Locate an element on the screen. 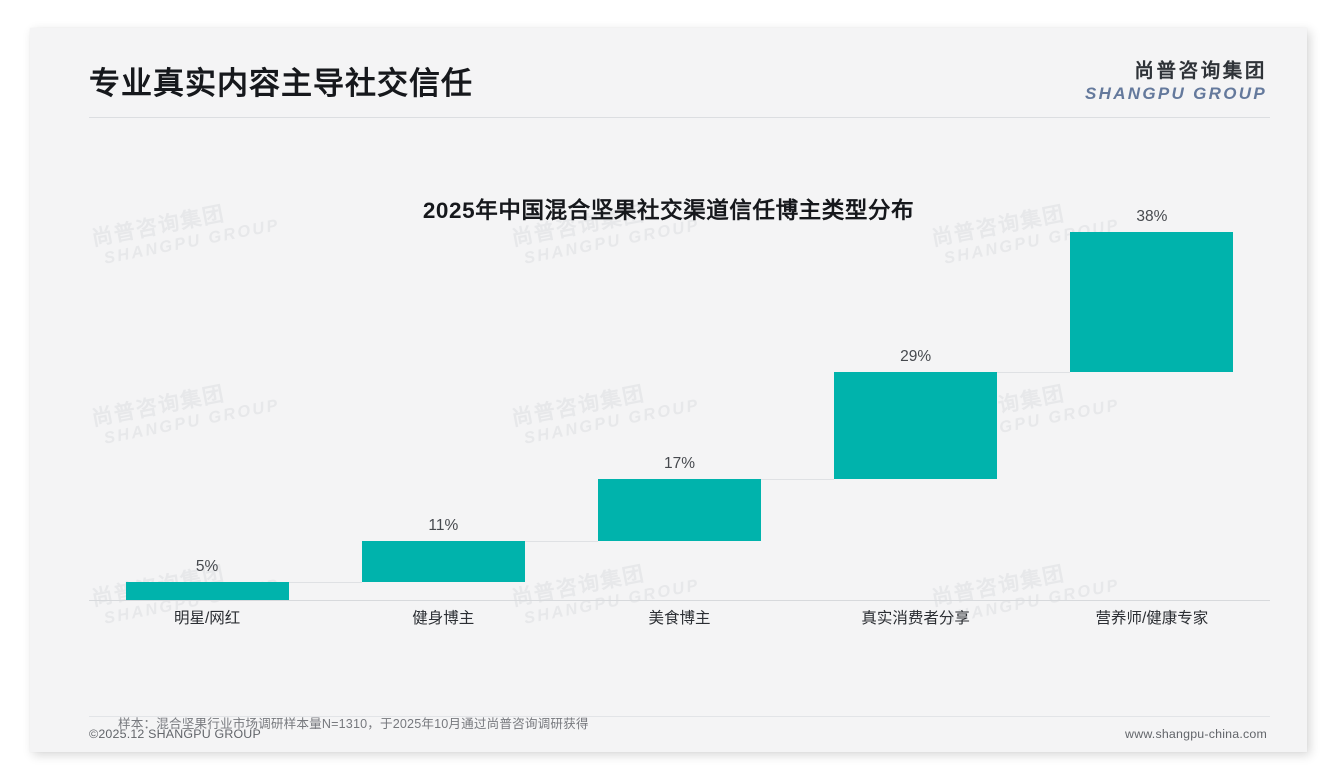  brand-logo-cn: 尚普咨询集团 is located at coordinates (1200, 71).